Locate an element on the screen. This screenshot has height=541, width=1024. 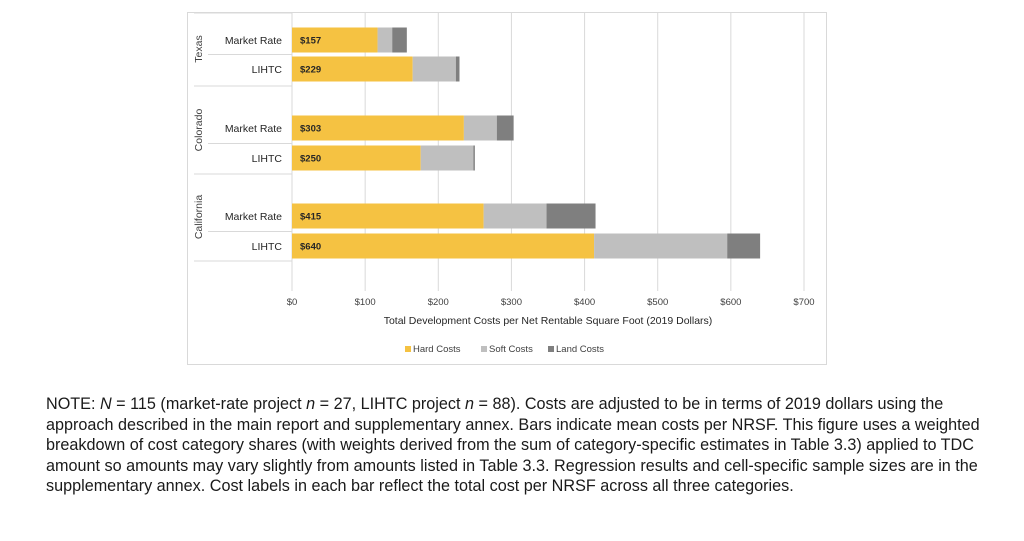
bar-total-label: $303 is located at coordinates (310, 129).